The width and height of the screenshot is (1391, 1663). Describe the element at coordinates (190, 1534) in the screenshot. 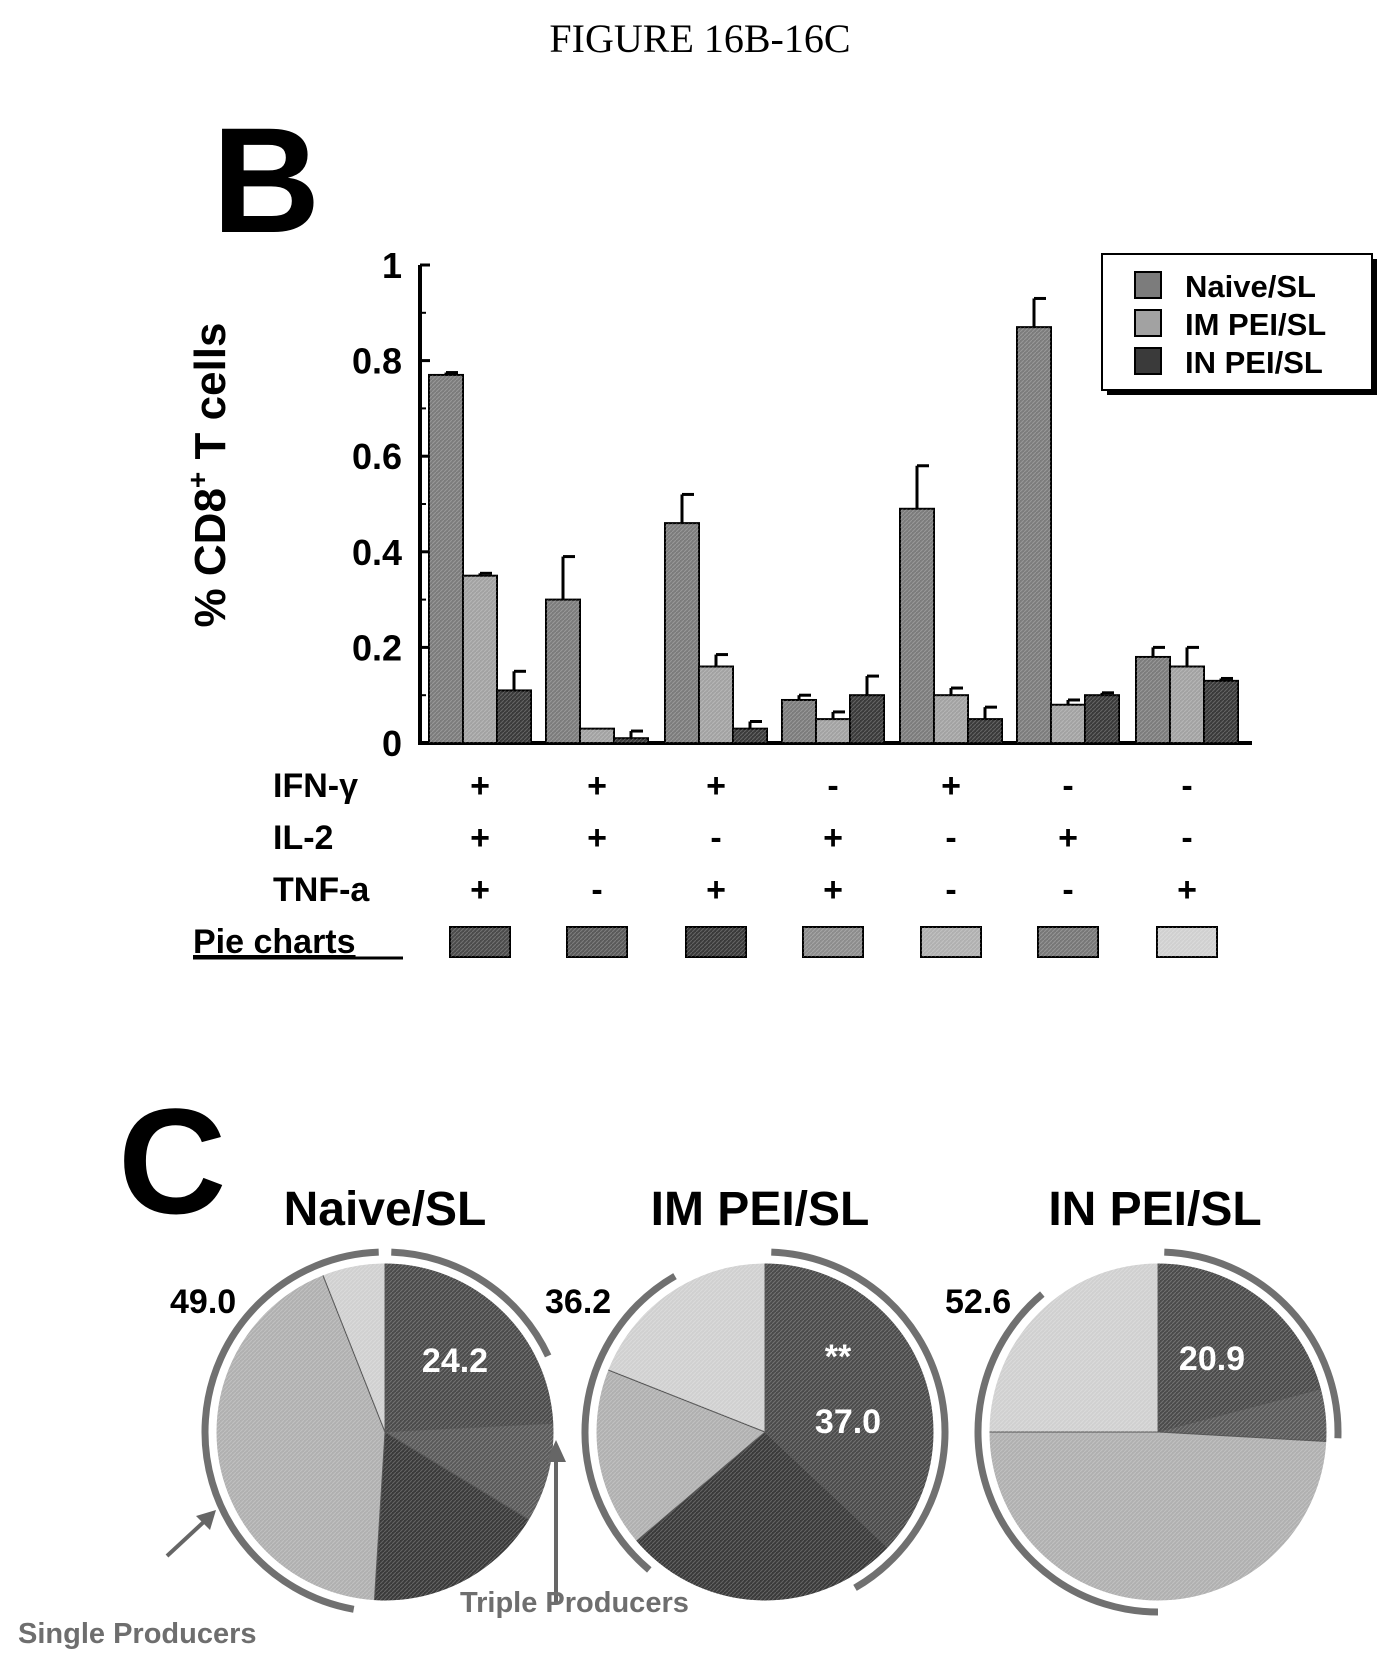

I see `single-producers-arrow` at that location.